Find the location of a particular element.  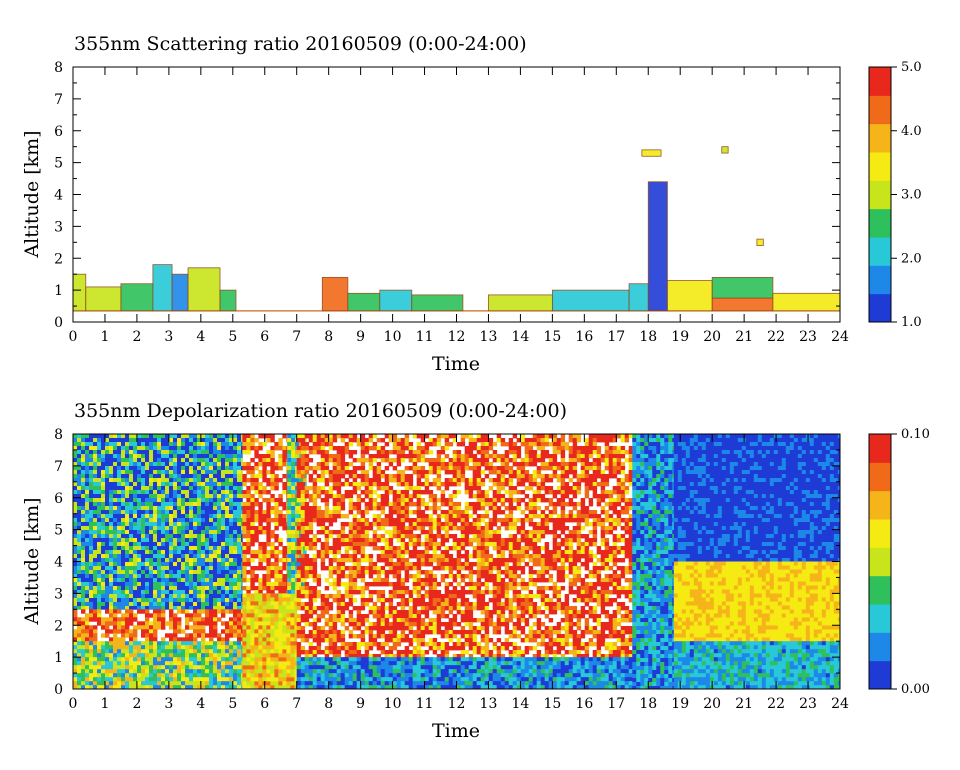

colorbar-segment is located at coordinates (880, 306).